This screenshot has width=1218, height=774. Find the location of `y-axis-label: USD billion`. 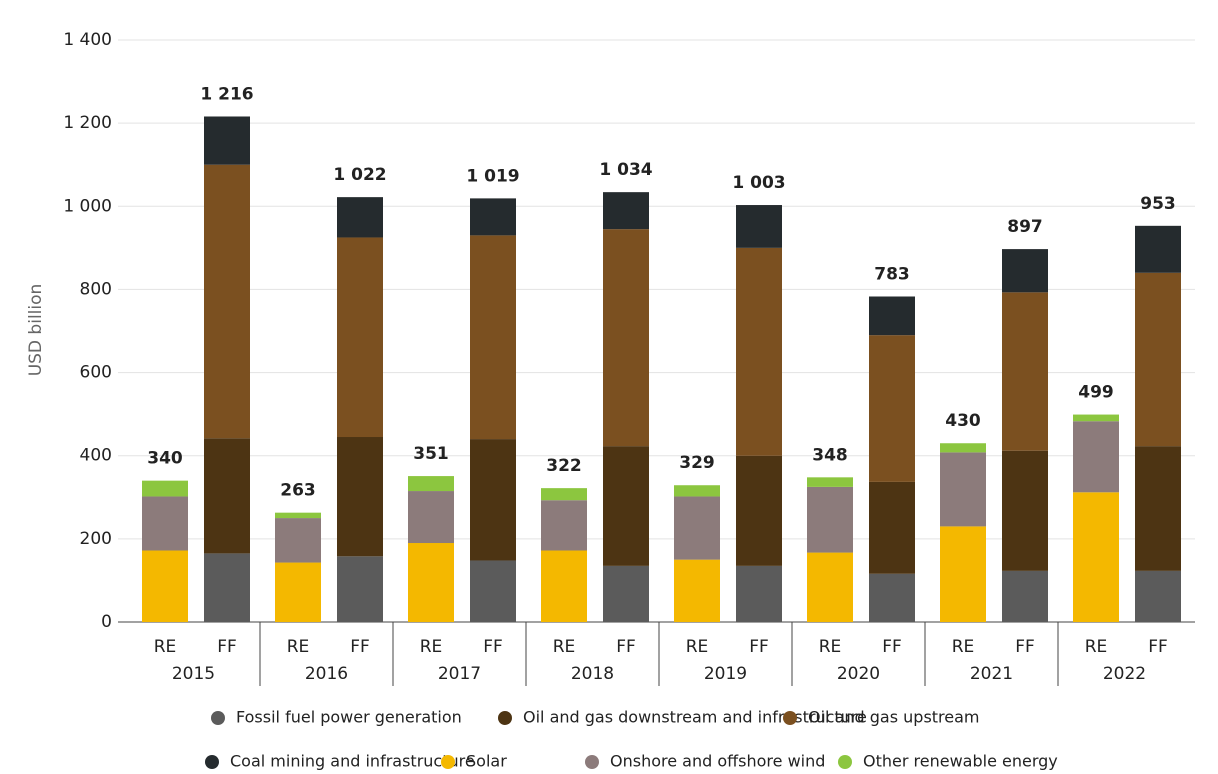

y-axis-label: USD billion is located at coordinates (36, 330).